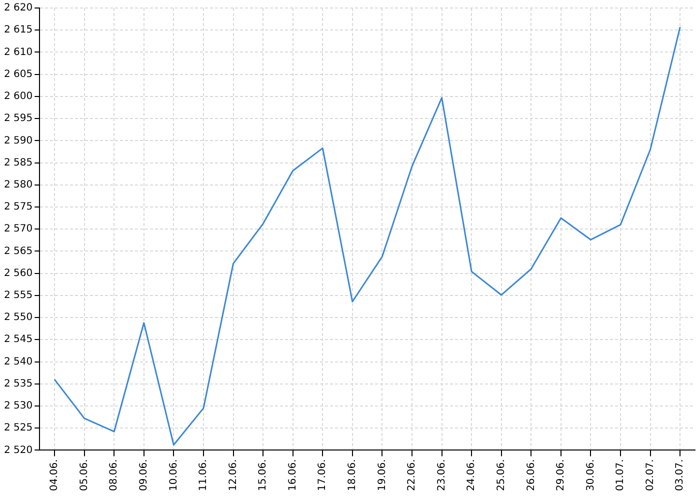 The image size is (700, 500). I want to click on x-tick-label: 19.06., so click(382, 475).